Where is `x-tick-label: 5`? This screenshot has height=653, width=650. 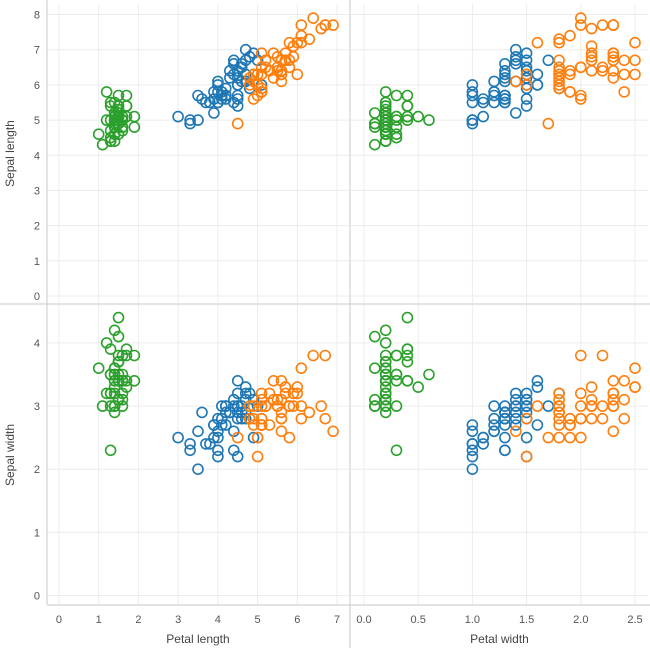 x-tick-label: 5 is located at coordinates (258, 620).